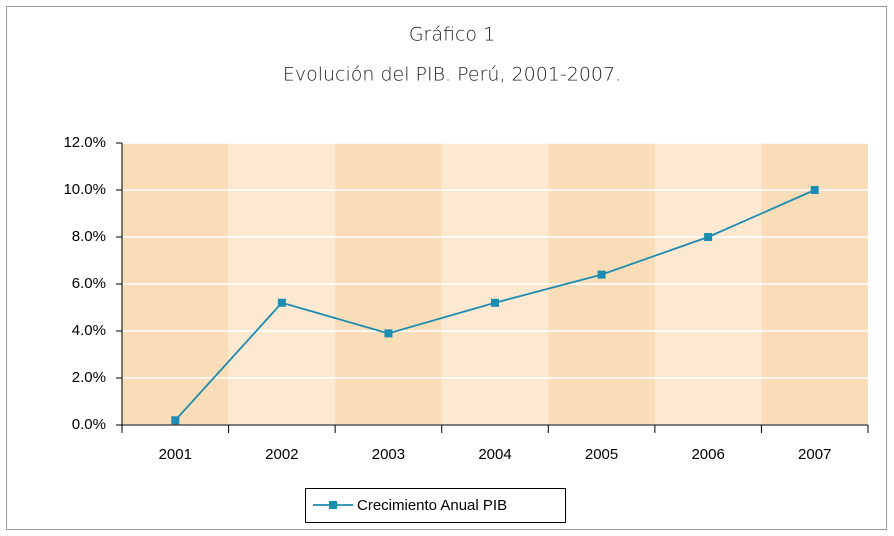  What do you see at coordinates (494, 454) in the screenshot?
I see `x-tick-label: 2004` at bounding box center [494, 454].